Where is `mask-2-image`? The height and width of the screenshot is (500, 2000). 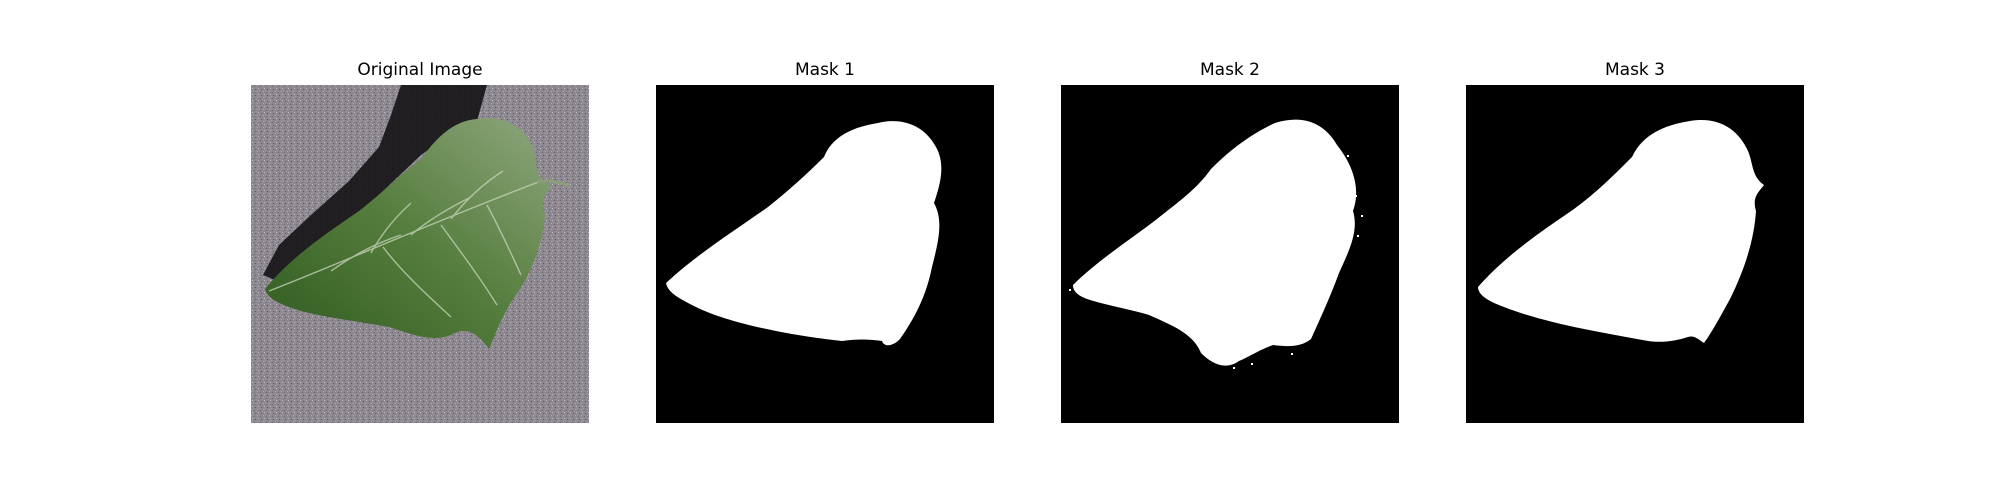
mask-2-image is located at coordinates (1230, 254).